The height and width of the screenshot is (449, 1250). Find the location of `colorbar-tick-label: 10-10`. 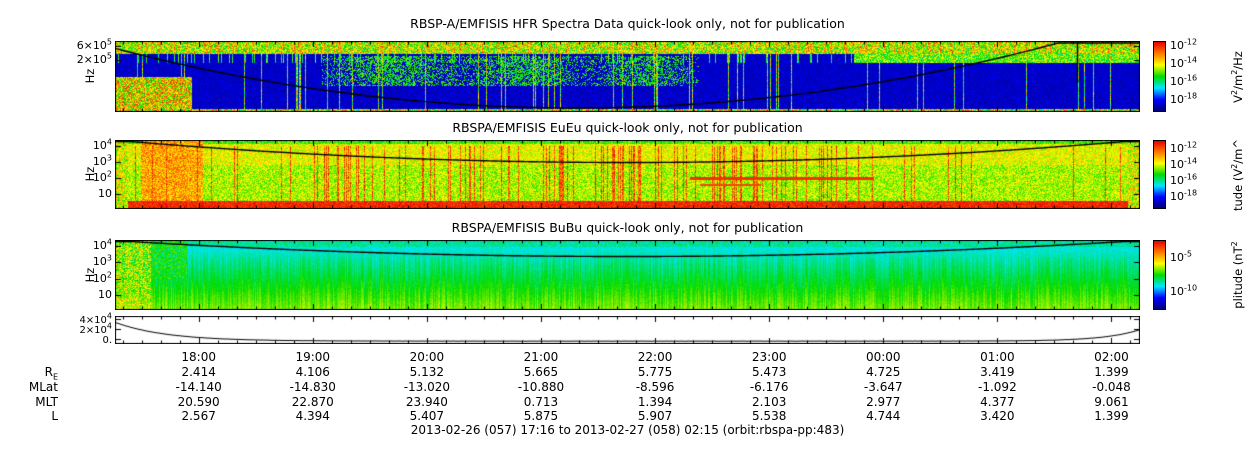

colorbar-tick-label: 10-10 is located at coordinates (1184, 290).